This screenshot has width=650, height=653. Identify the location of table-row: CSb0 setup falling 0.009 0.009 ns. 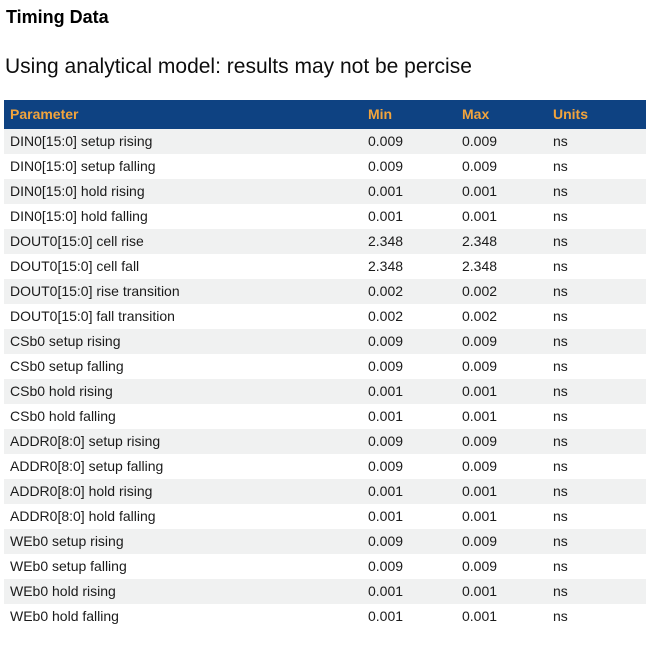
(325, 366).